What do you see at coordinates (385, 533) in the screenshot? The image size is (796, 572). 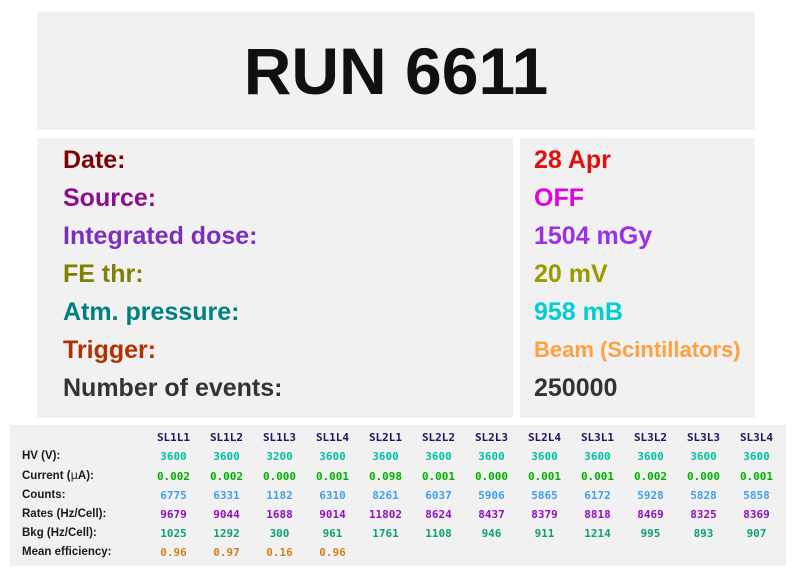 I see `table-cell: 1761` at bounding box center [385, 533].